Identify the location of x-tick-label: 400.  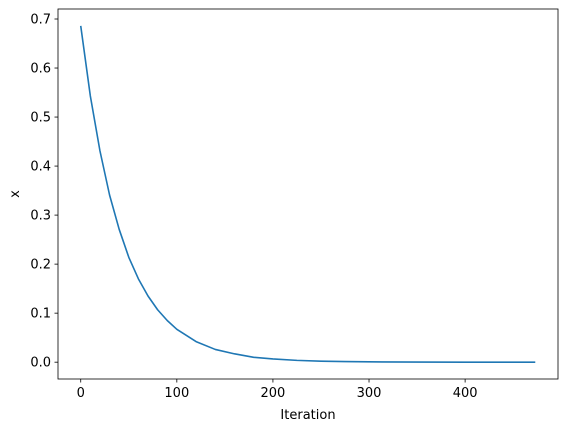
(465, 393).